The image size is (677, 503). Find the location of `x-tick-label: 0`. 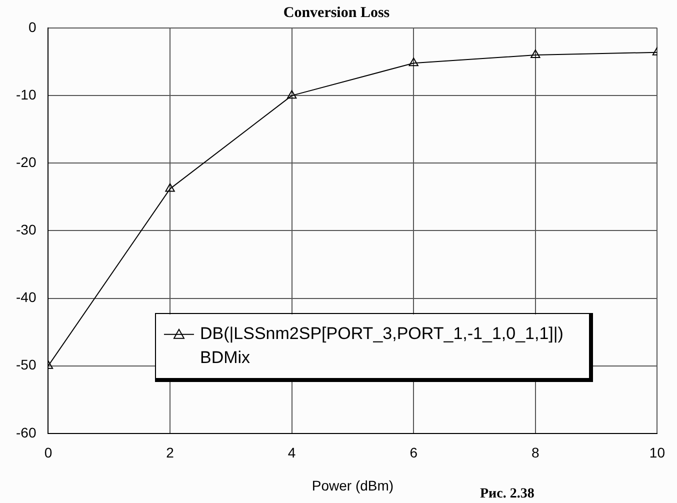

x-tick-label: 0 is located at coordinates (48, 452).